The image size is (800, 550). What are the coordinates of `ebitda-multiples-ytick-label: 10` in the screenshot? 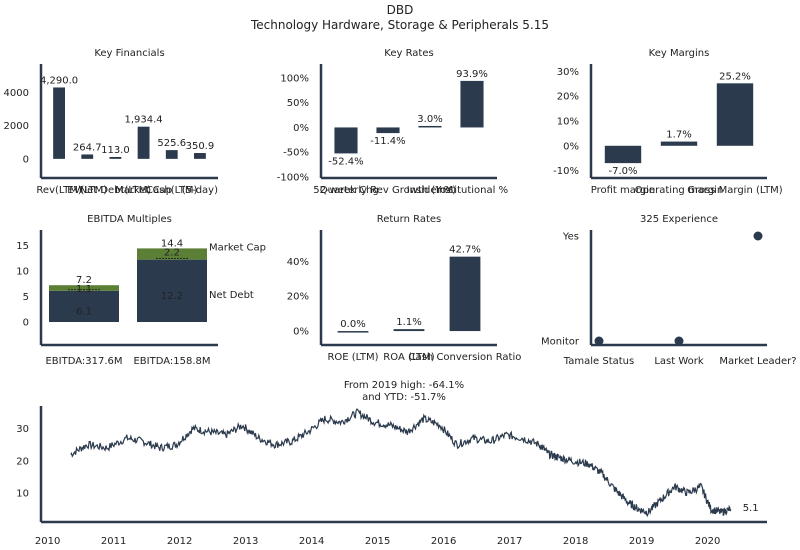 It's located at (22, 271).